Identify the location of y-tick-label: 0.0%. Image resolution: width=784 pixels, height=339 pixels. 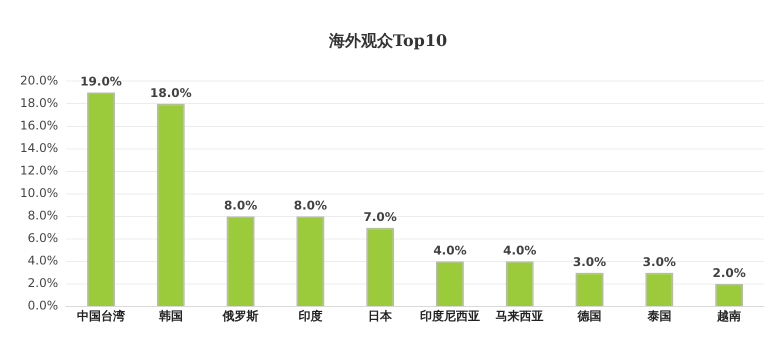
(43, 305).